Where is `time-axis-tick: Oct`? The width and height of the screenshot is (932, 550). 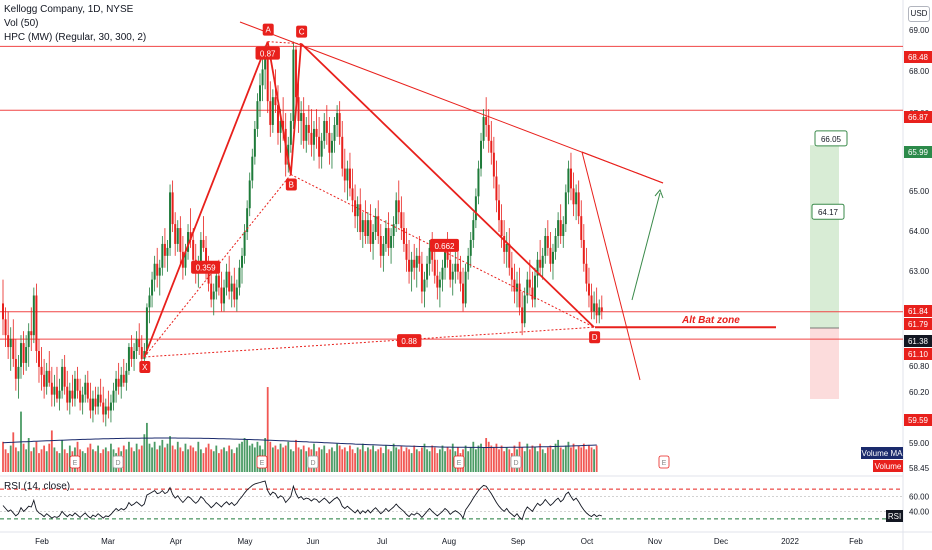 time-axis-tick: Oct is located at coordinates (587, 541).